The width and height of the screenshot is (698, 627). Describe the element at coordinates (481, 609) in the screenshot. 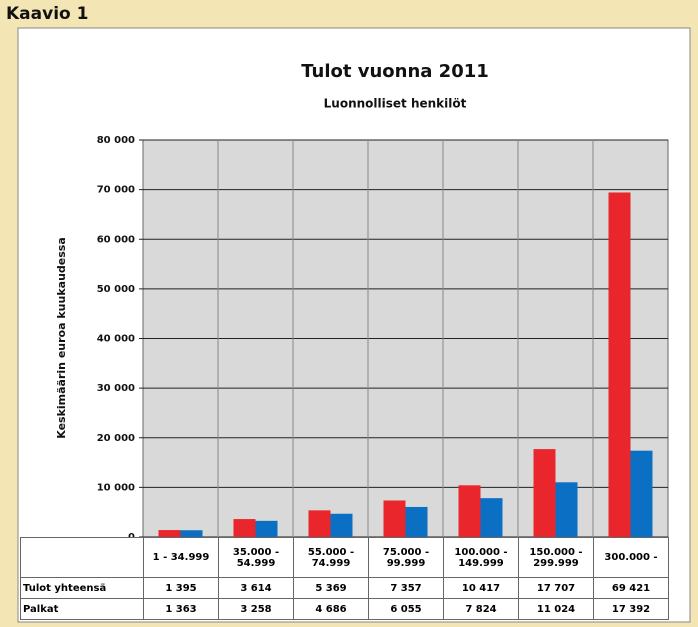

I see `value-label: 7 824` at that location.